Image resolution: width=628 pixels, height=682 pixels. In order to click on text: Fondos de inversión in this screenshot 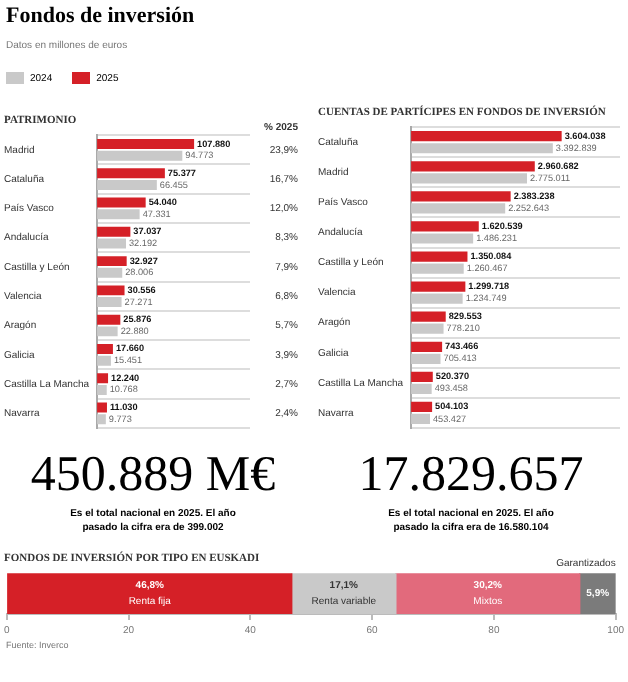, I will do `click(100, 16)`.